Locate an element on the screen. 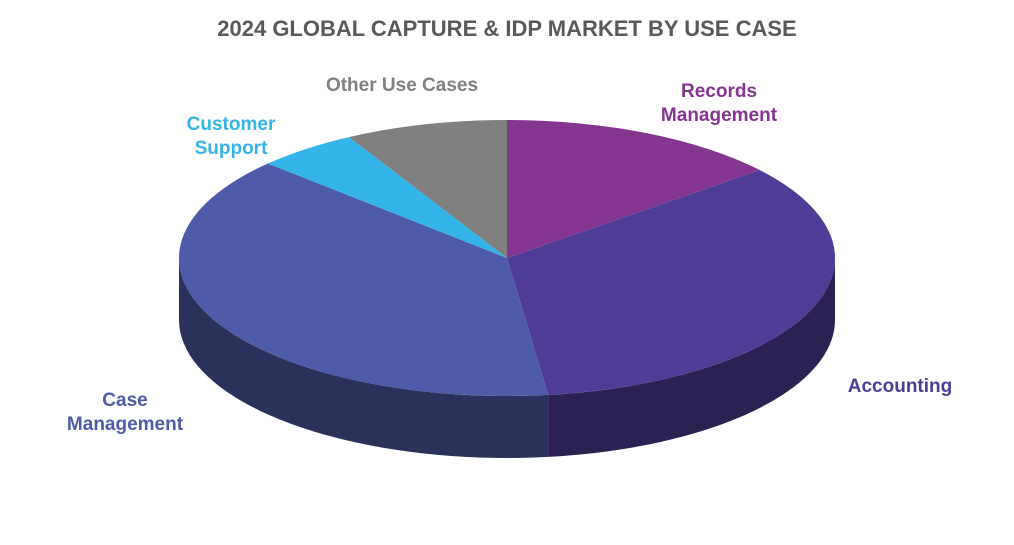  slice-label: Accounting is located at coordinates (900, 386).